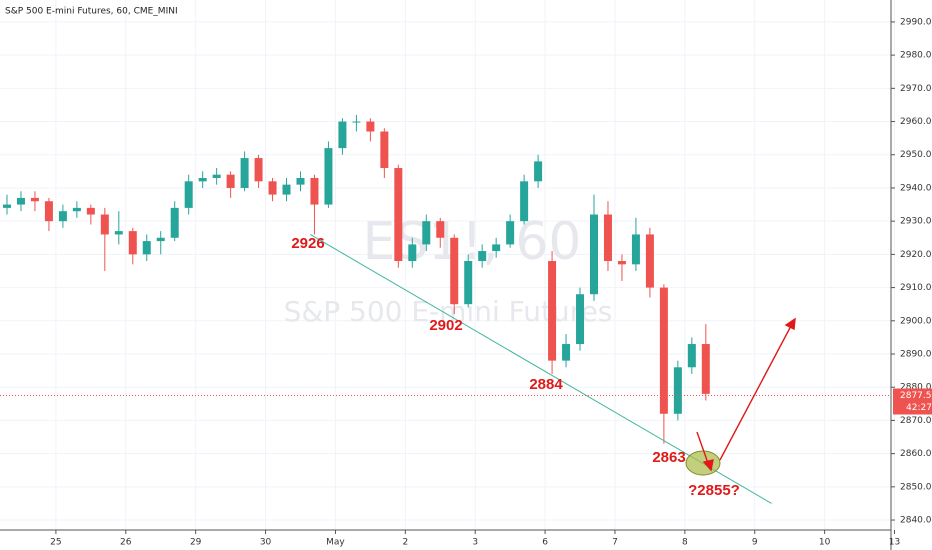 The width and height of the screenshot is (932, 550). I want to click on annotation: 2926, so click(307, 243).